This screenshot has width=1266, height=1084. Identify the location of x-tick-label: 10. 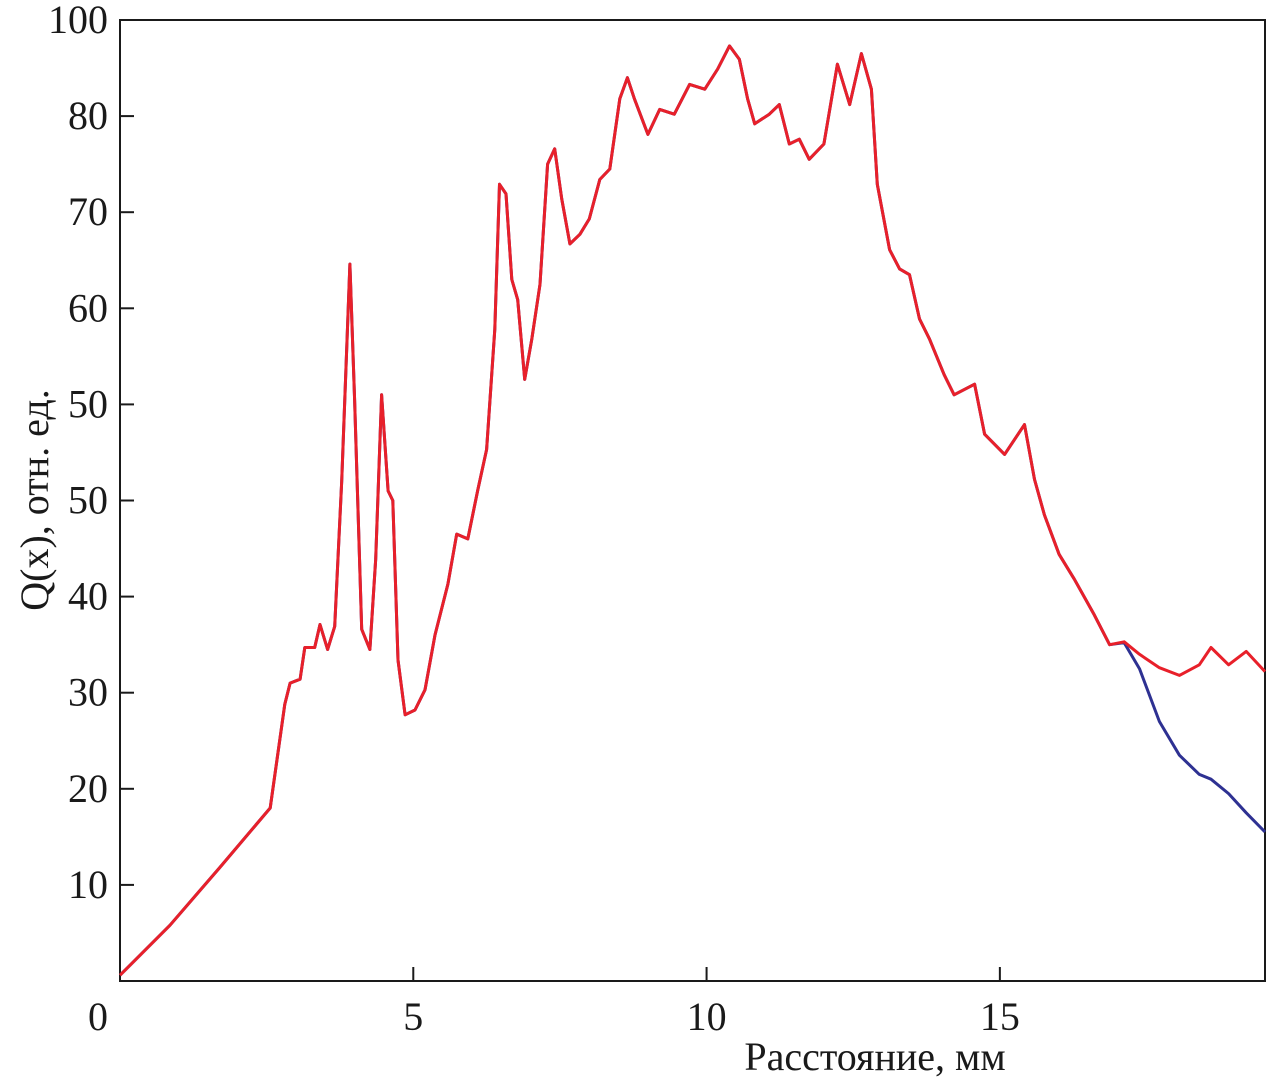
(707, 1016).